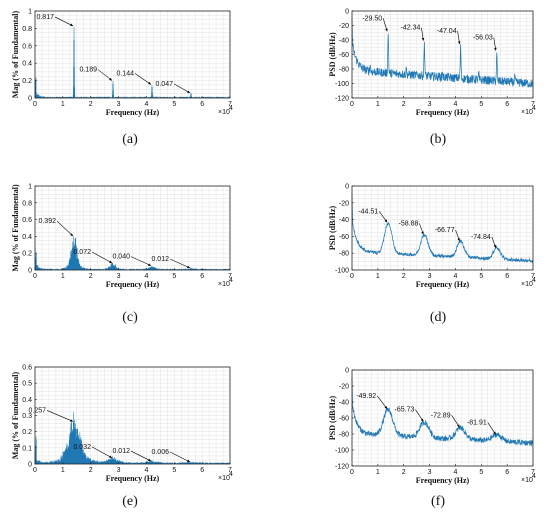 This screenshot has width=550, height=522. What do you see at coordinates (121, 257) in the screenshot?
I see `peak-label: 0.040` at bounding box center [121, 257].